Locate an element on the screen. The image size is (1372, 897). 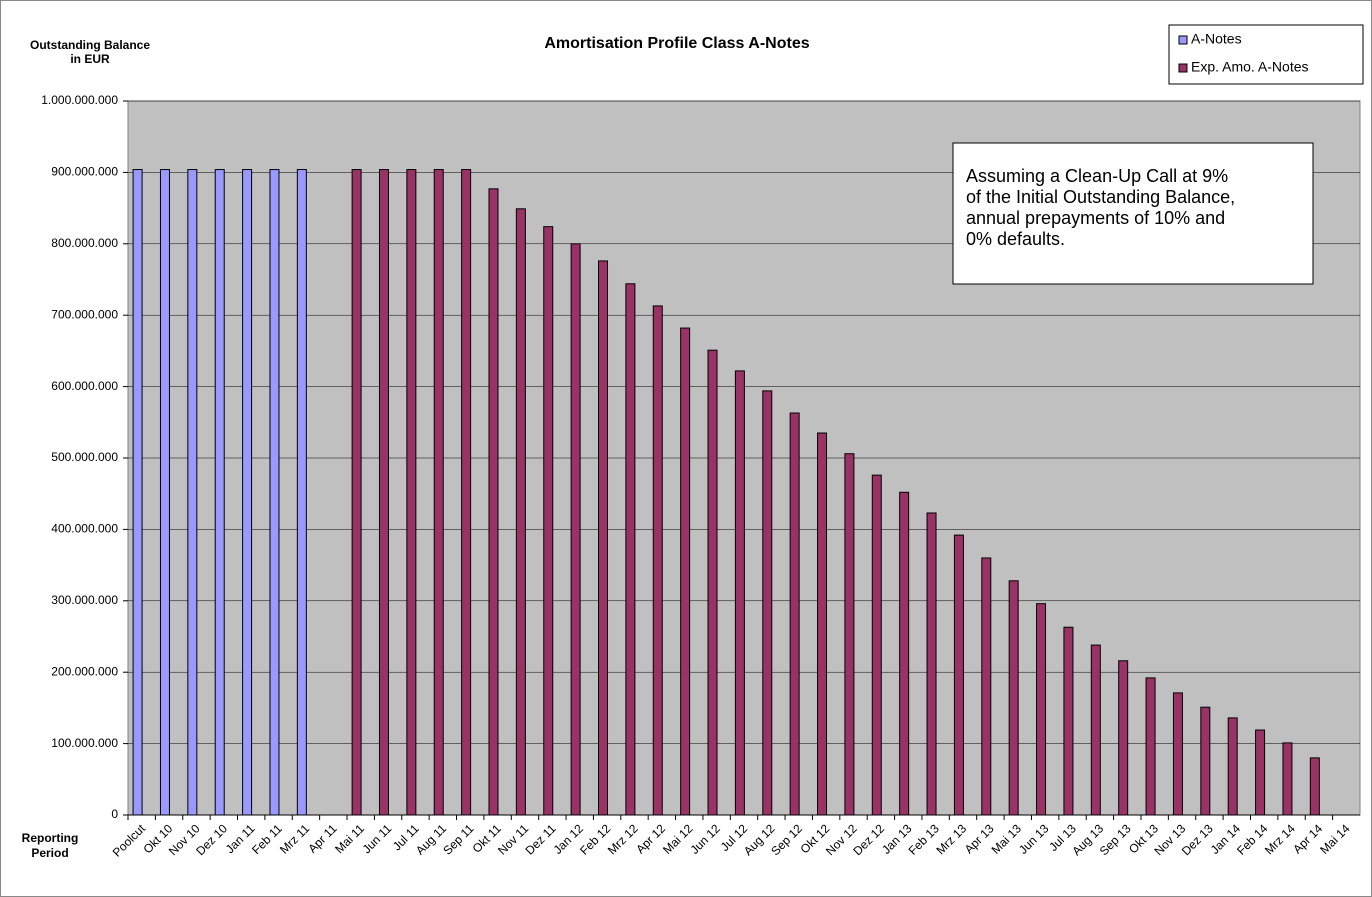
legend-label: Exp. Amo. A-Notes is located at coordinates (1250, 67).